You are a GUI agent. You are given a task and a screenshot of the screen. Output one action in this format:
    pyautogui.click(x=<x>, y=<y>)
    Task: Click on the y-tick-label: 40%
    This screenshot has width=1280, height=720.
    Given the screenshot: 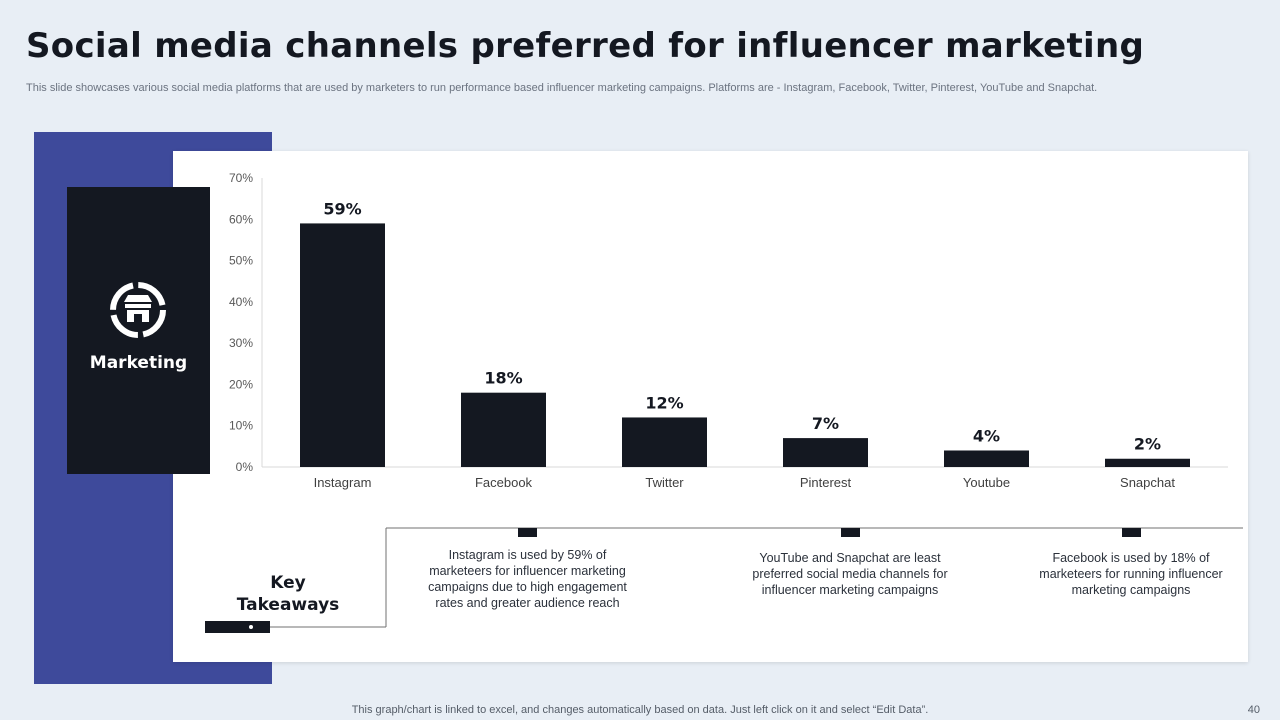 What is the action you would take?
    pyautogui.click(x=241, y=302)
    